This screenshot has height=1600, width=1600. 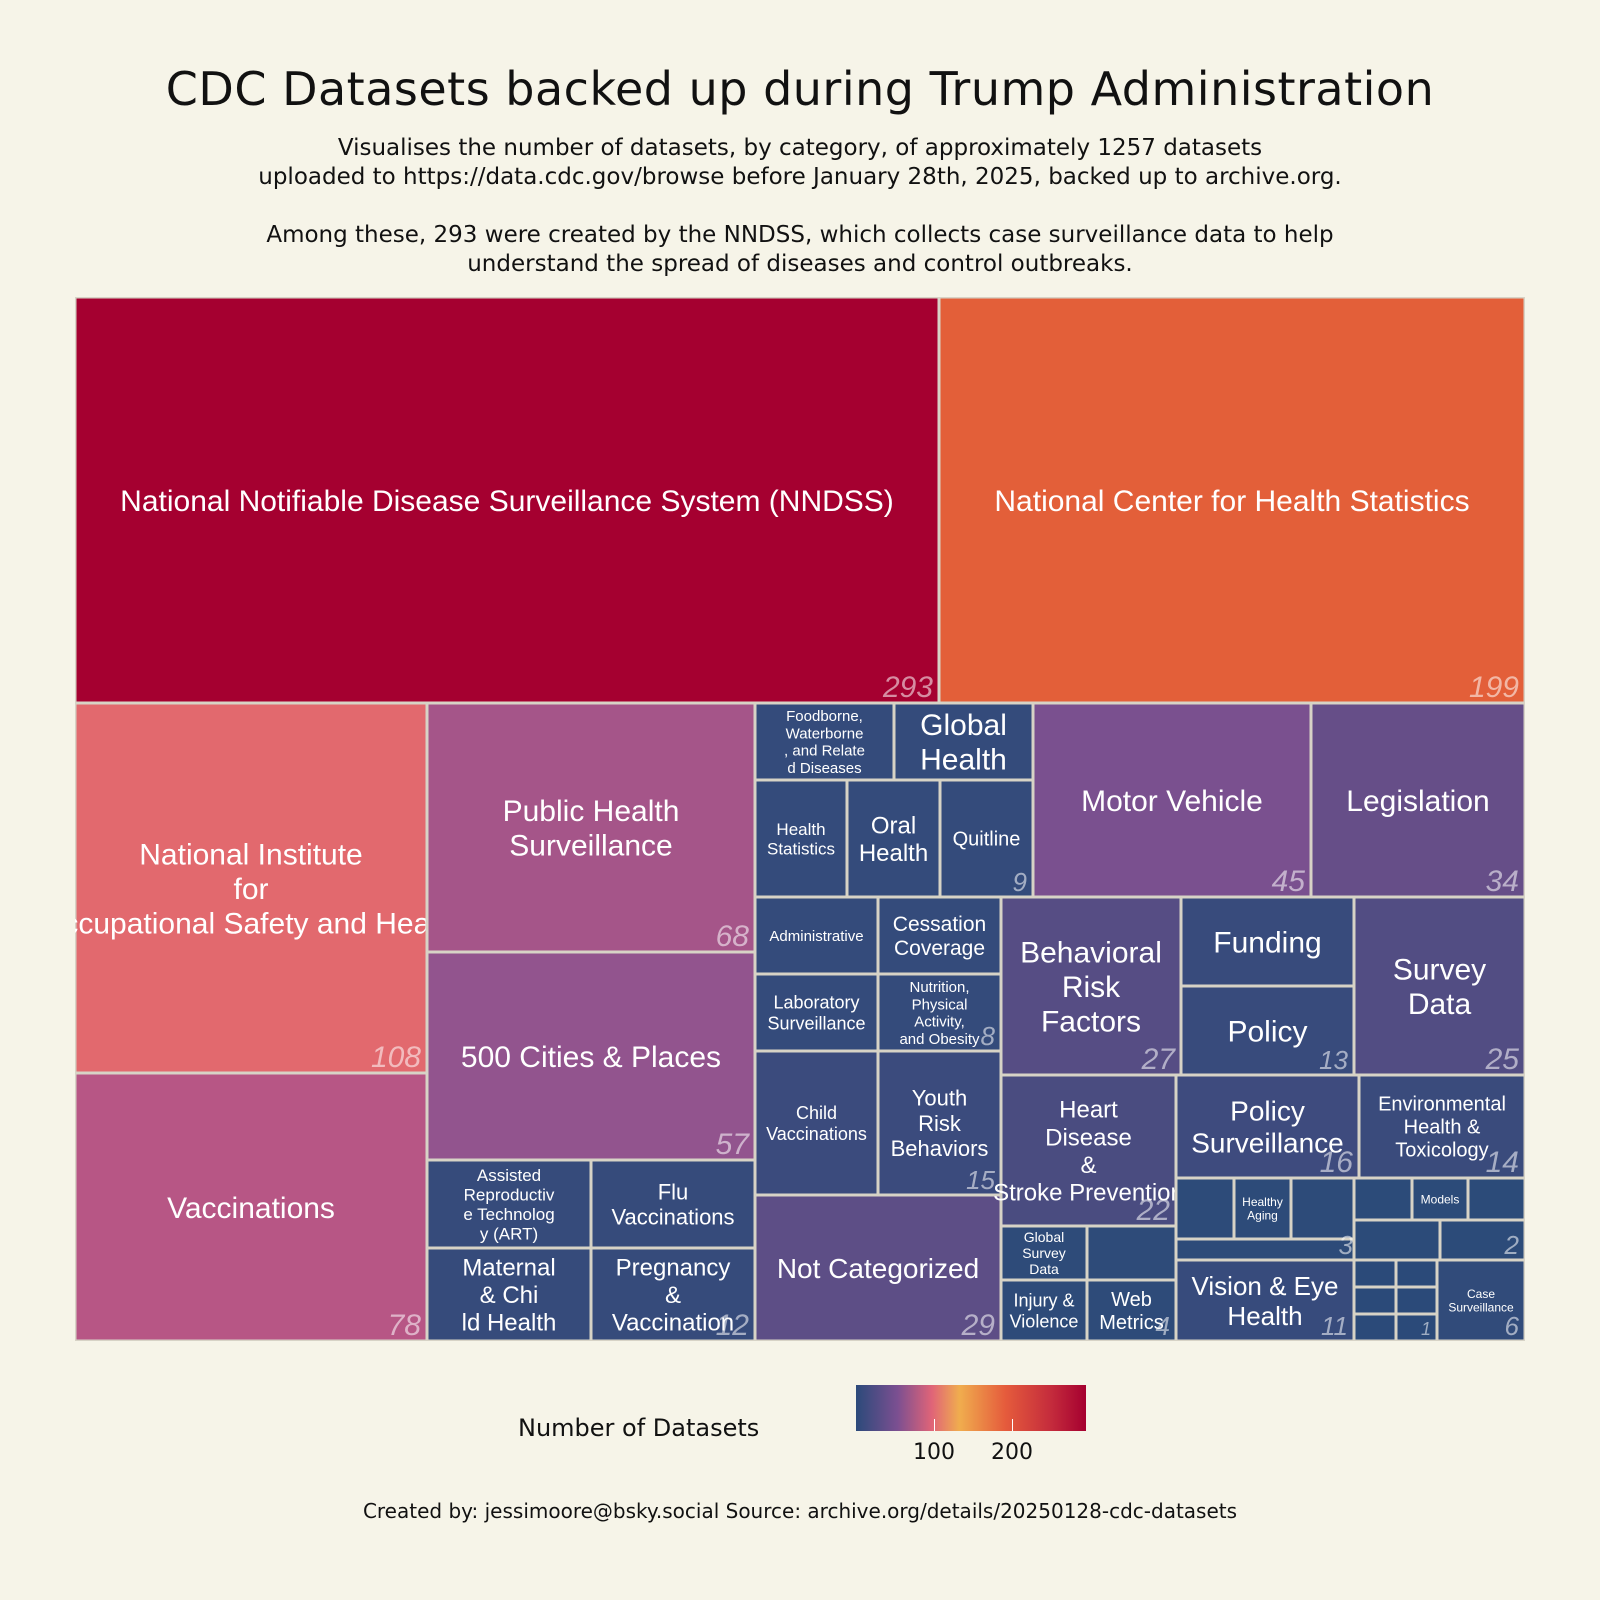 I want to click on treemap-tile-value: 1, so click(x=1426, y=1329).